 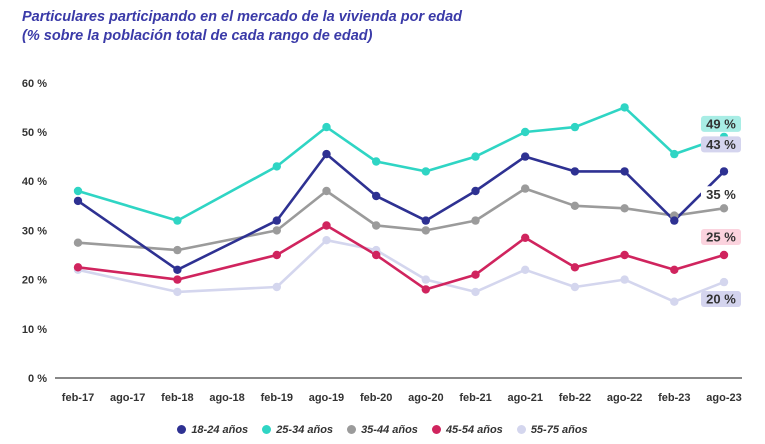 What do you see at coordinates (305, 430) in the screenshot?
I see `legend-label: 25-34 años` at bounding box center [305, 430].